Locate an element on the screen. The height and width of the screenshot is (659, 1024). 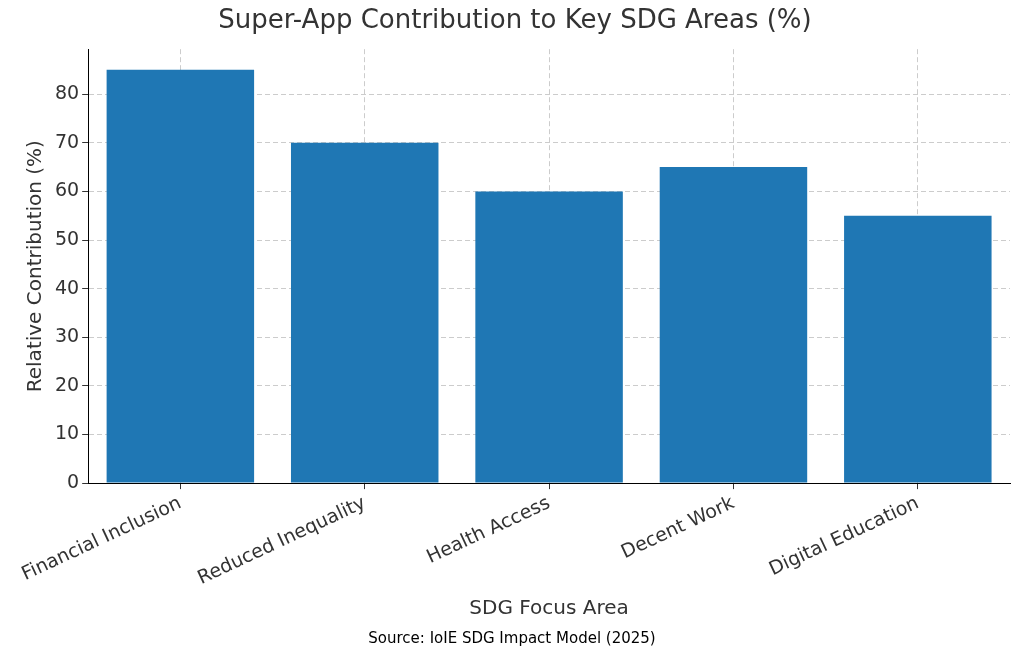
y-tick-label: 80 is located at coordinates (67, 92).